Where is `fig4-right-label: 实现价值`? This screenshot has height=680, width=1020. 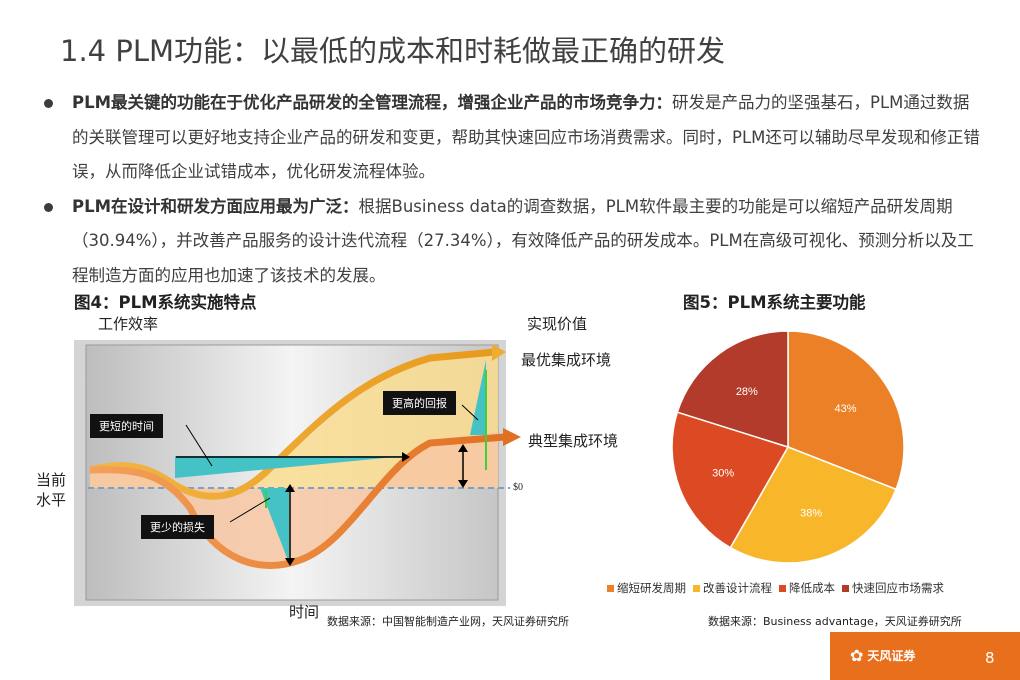
fig4-right-label: 实现价值 is located at coordinates (557, 324).